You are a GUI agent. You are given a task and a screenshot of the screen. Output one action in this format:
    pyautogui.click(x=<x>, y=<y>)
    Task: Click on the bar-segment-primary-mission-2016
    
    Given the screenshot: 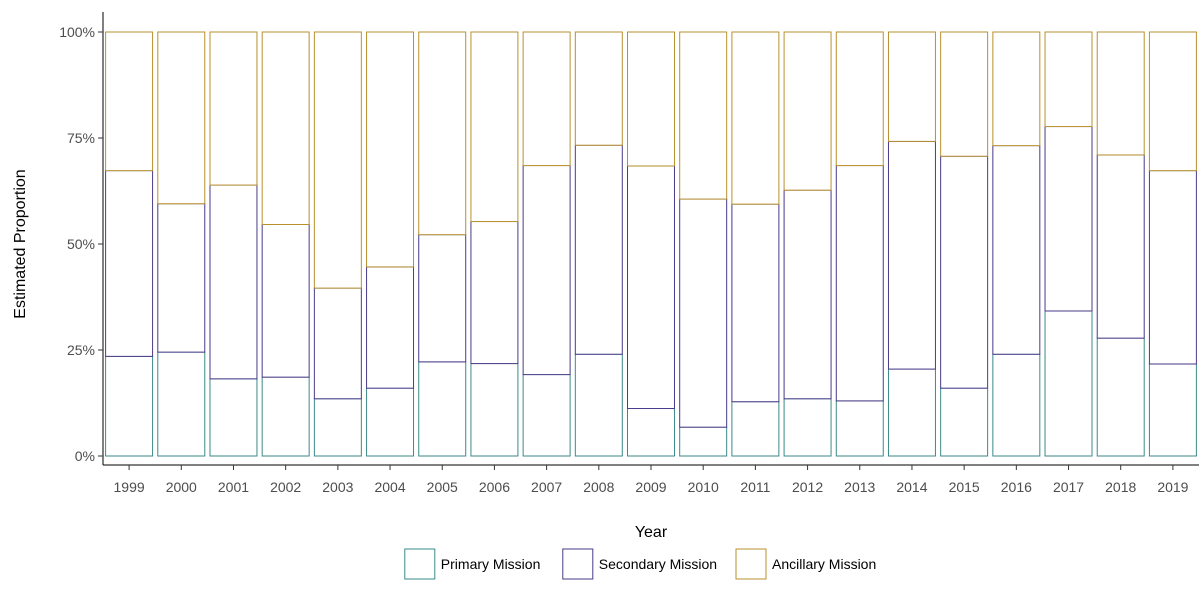 What is the action you would take?
    pyautogui.click(x=1016, y=405)
    